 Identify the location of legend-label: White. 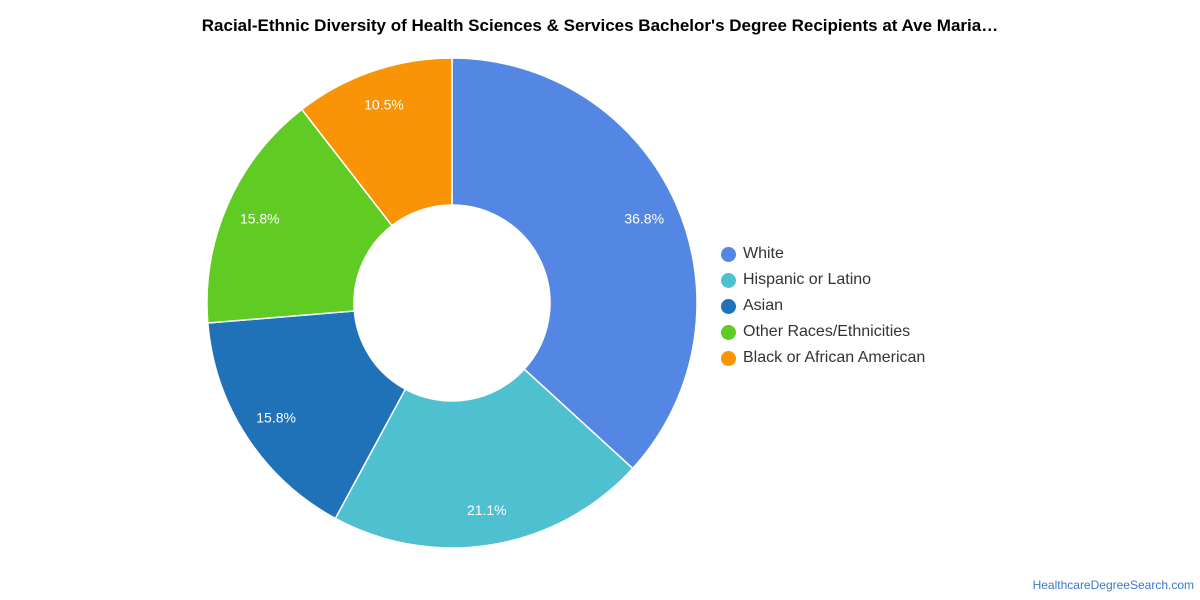
(763, 253).